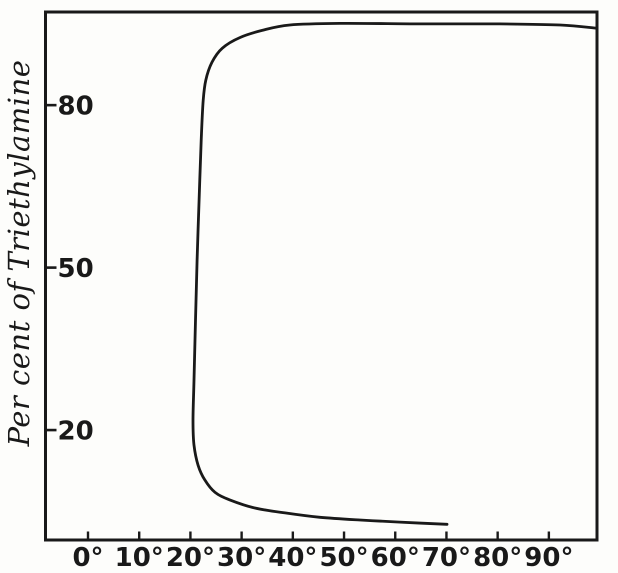 The image size is (618, 573). What do you see at coordinates (76, 269) in the screenshot?
I see `y-tick-label-50: 50` at bounding box center [76, 269].